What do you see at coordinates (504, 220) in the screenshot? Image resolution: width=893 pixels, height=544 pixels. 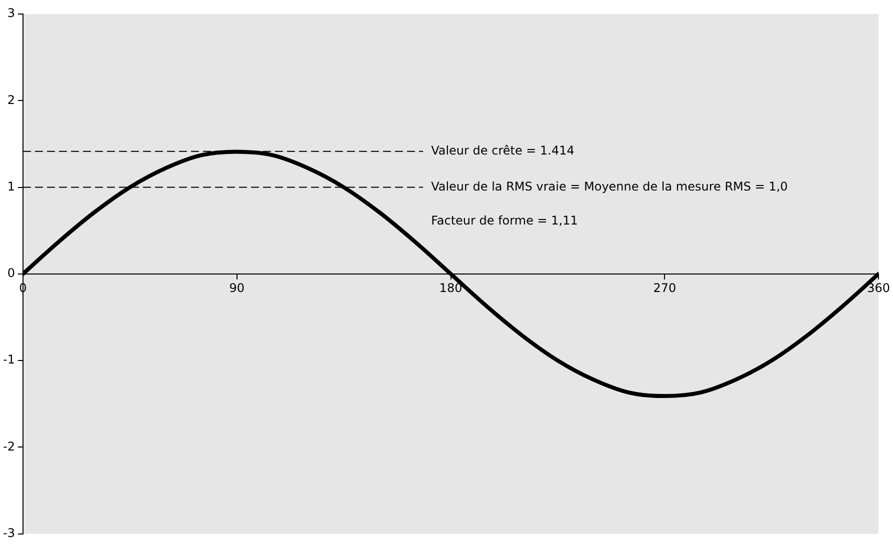 I see `annotation: Facteur de forme = 1,11` at bounding box center [504, 220].